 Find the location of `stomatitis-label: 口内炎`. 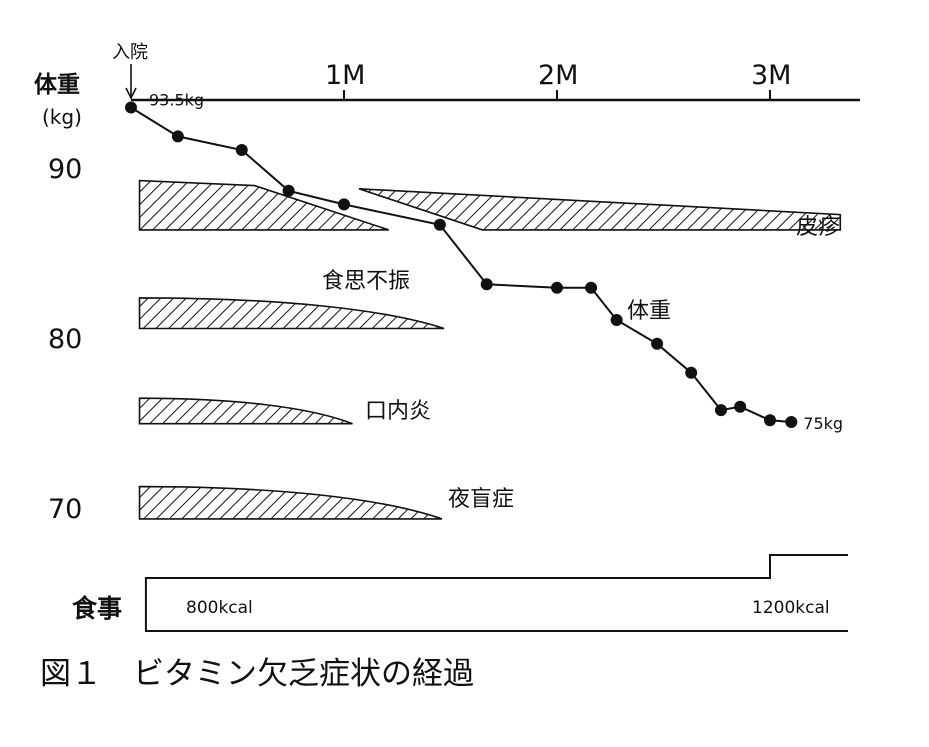

stomatitis-label: 口内炎 is located at coordinates (398, 411).